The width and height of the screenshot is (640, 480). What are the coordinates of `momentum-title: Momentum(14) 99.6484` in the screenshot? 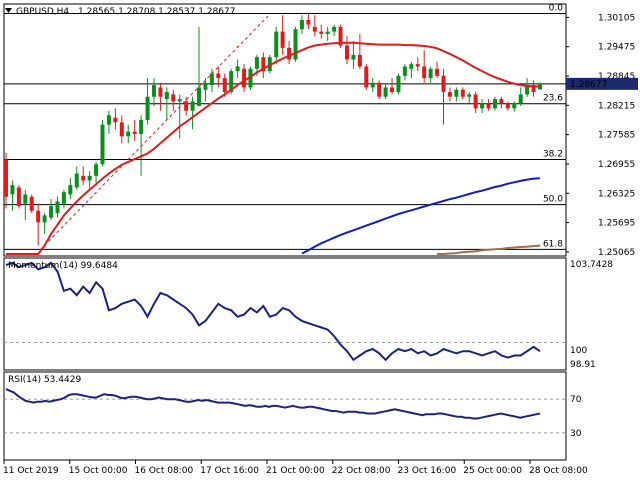 It's located at (63, 266).